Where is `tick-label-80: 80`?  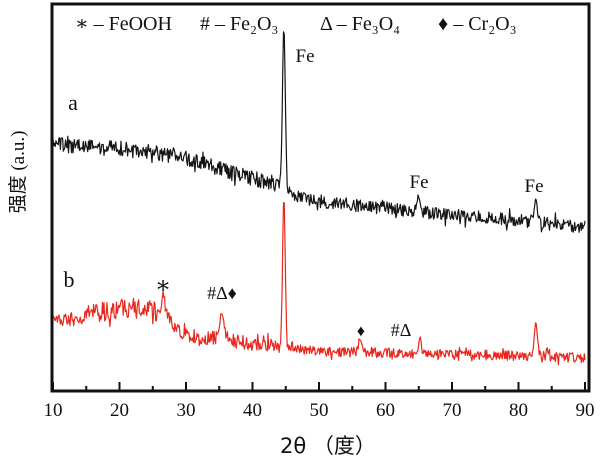 tick-label-80: 80 is located at coordinates (518, 410).